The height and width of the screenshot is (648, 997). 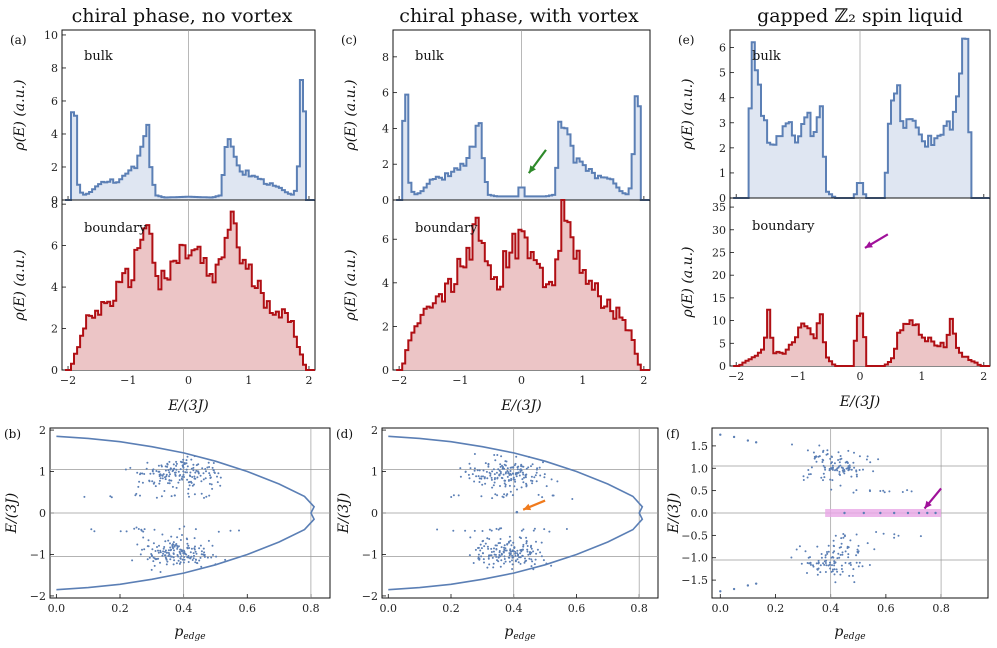 What do you see at coordinates (734, 437) in the screenshot?
I see `edge-point` at bounding box center [734, 437].